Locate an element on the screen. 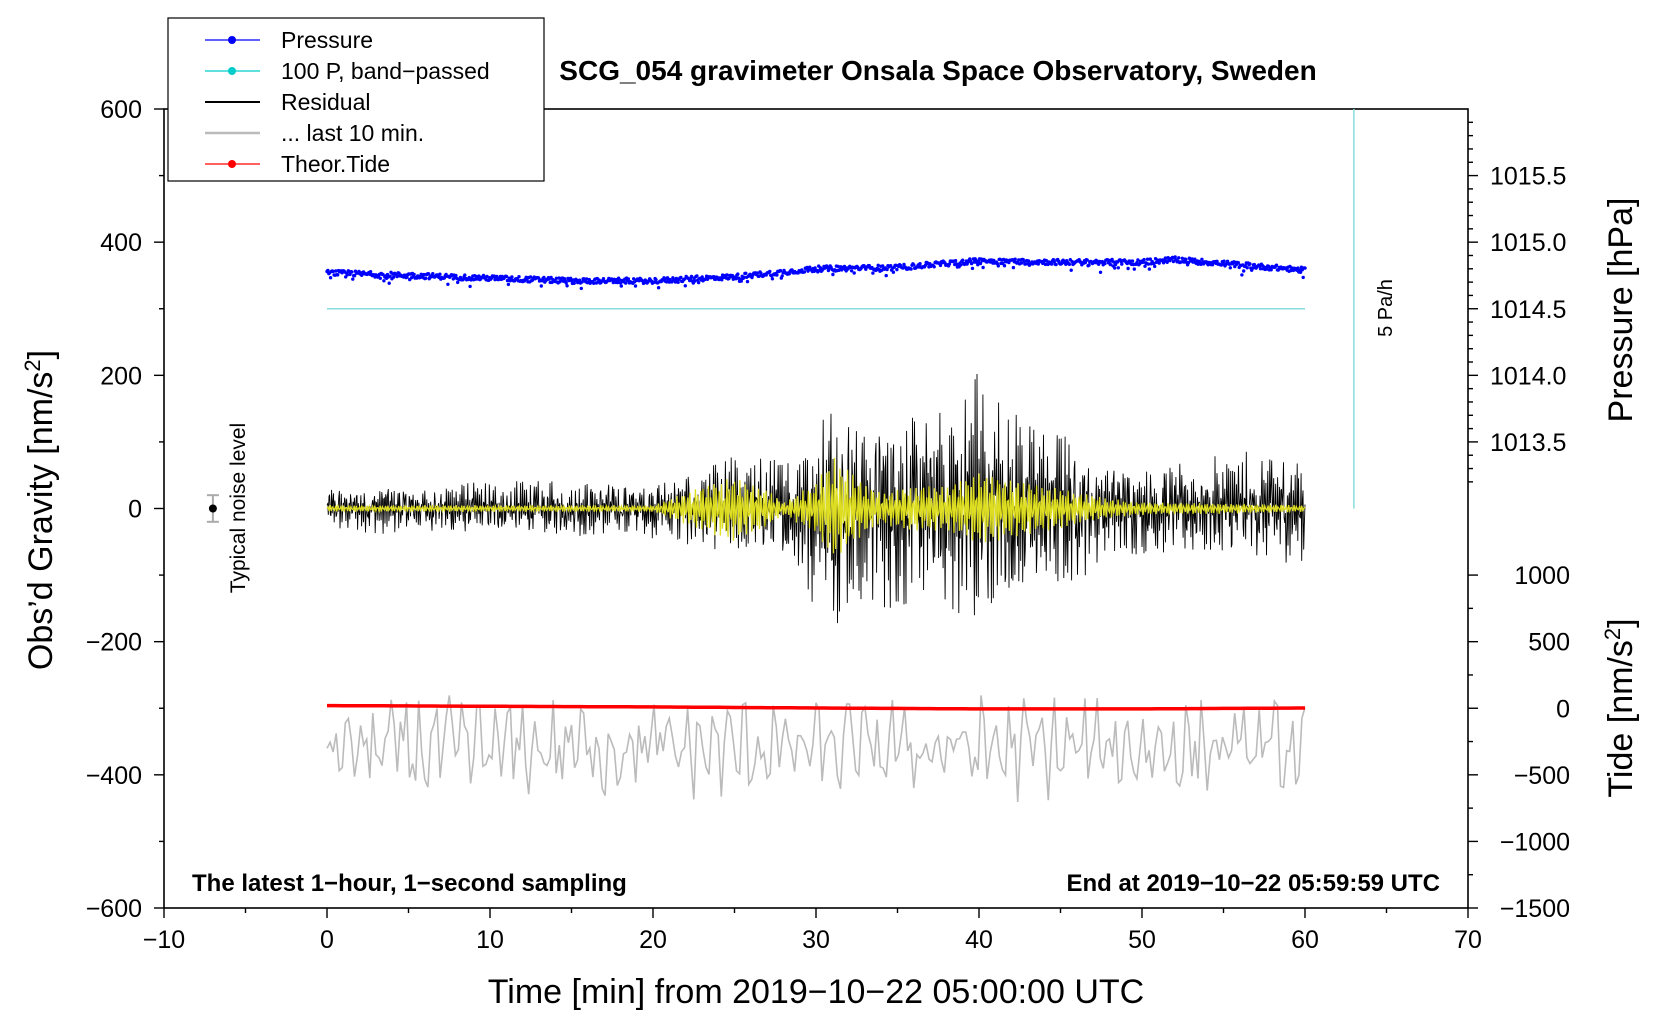 This screenshot has width=1660, height=1020. legend-entry: Residual is located at coordinates (288, 102).